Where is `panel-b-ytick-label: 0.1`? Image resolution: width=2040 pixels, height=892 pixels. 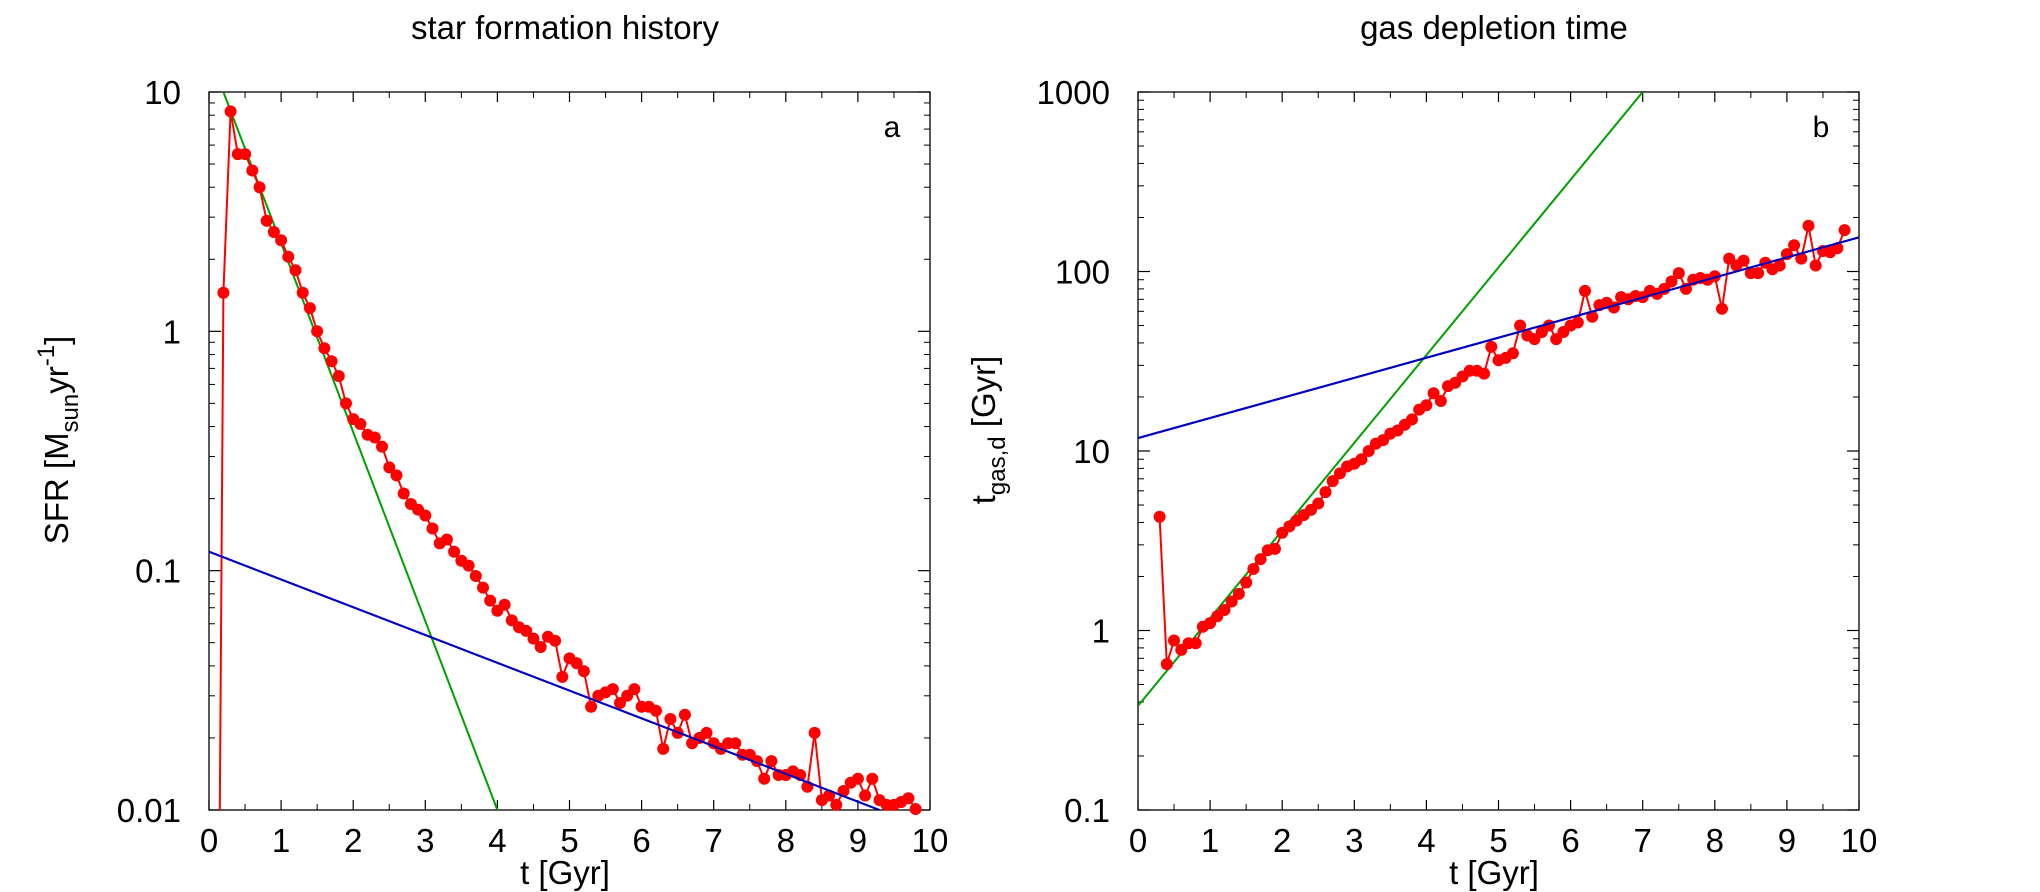
panel-b-ytick-label: 0.1 is located at coordinates (1087, 810).